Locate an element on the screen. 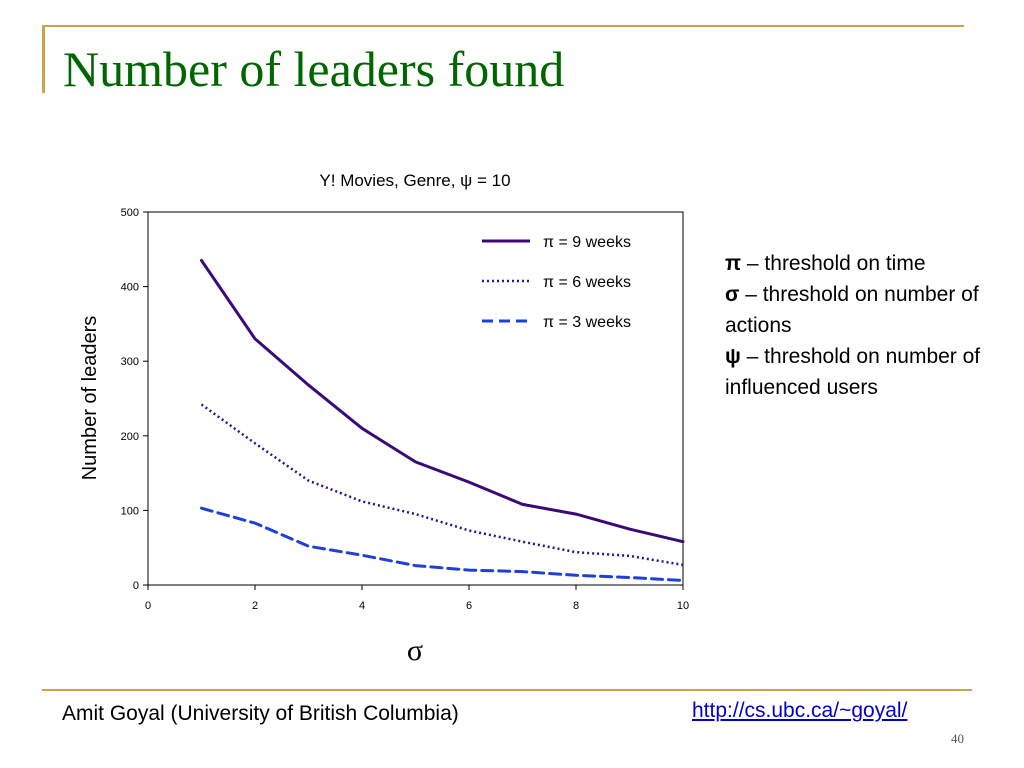 This screenshot has height=768, width=1024. y-tick-label: 500 is located at coordinates (130, 213).